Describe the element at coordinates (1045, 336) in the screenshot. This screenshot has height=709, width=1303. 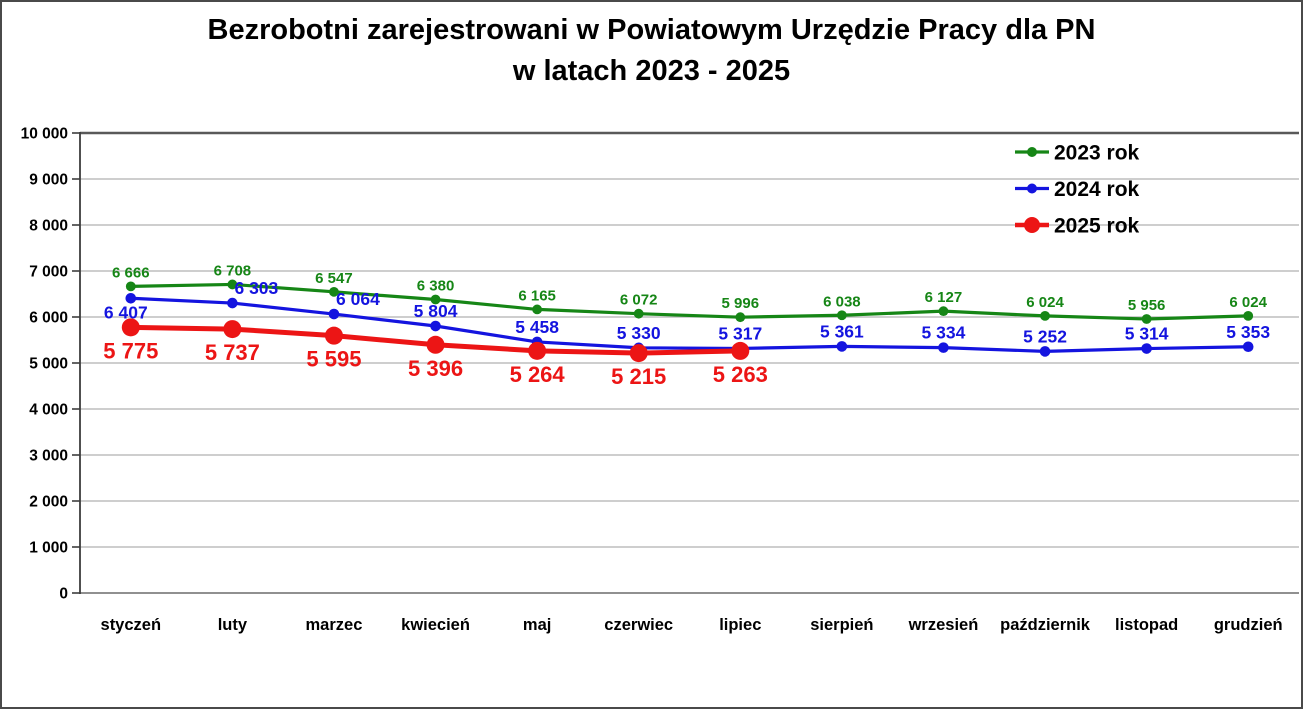
I see `data-label-2024: 5 252` at that location.